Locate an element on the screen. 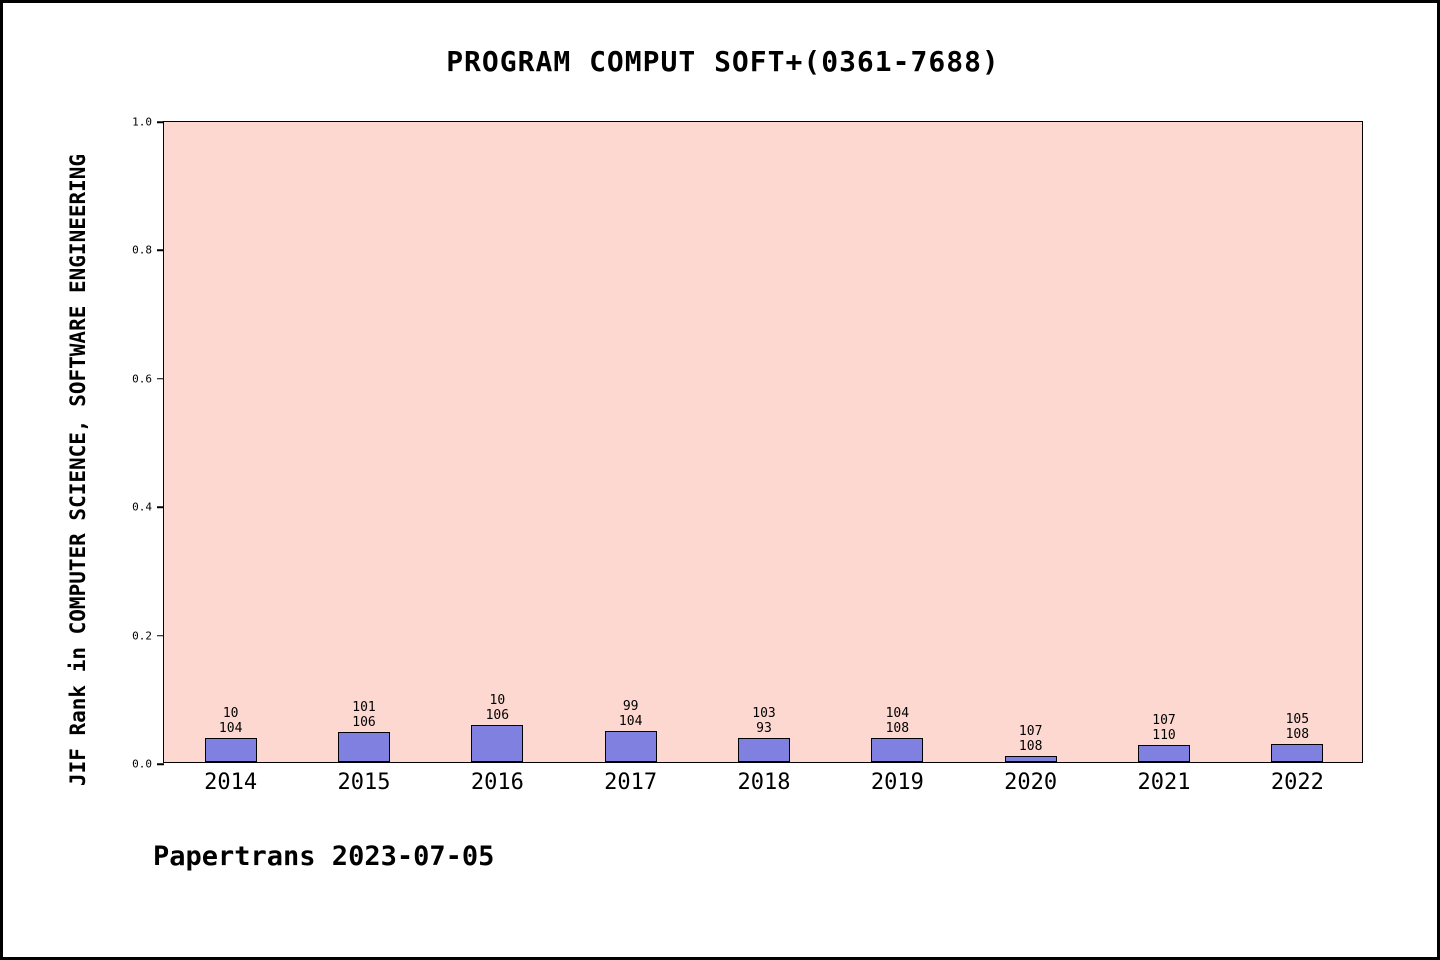  x-axis-tick-label-2018: 2018 is located at coordinates (764, 782).